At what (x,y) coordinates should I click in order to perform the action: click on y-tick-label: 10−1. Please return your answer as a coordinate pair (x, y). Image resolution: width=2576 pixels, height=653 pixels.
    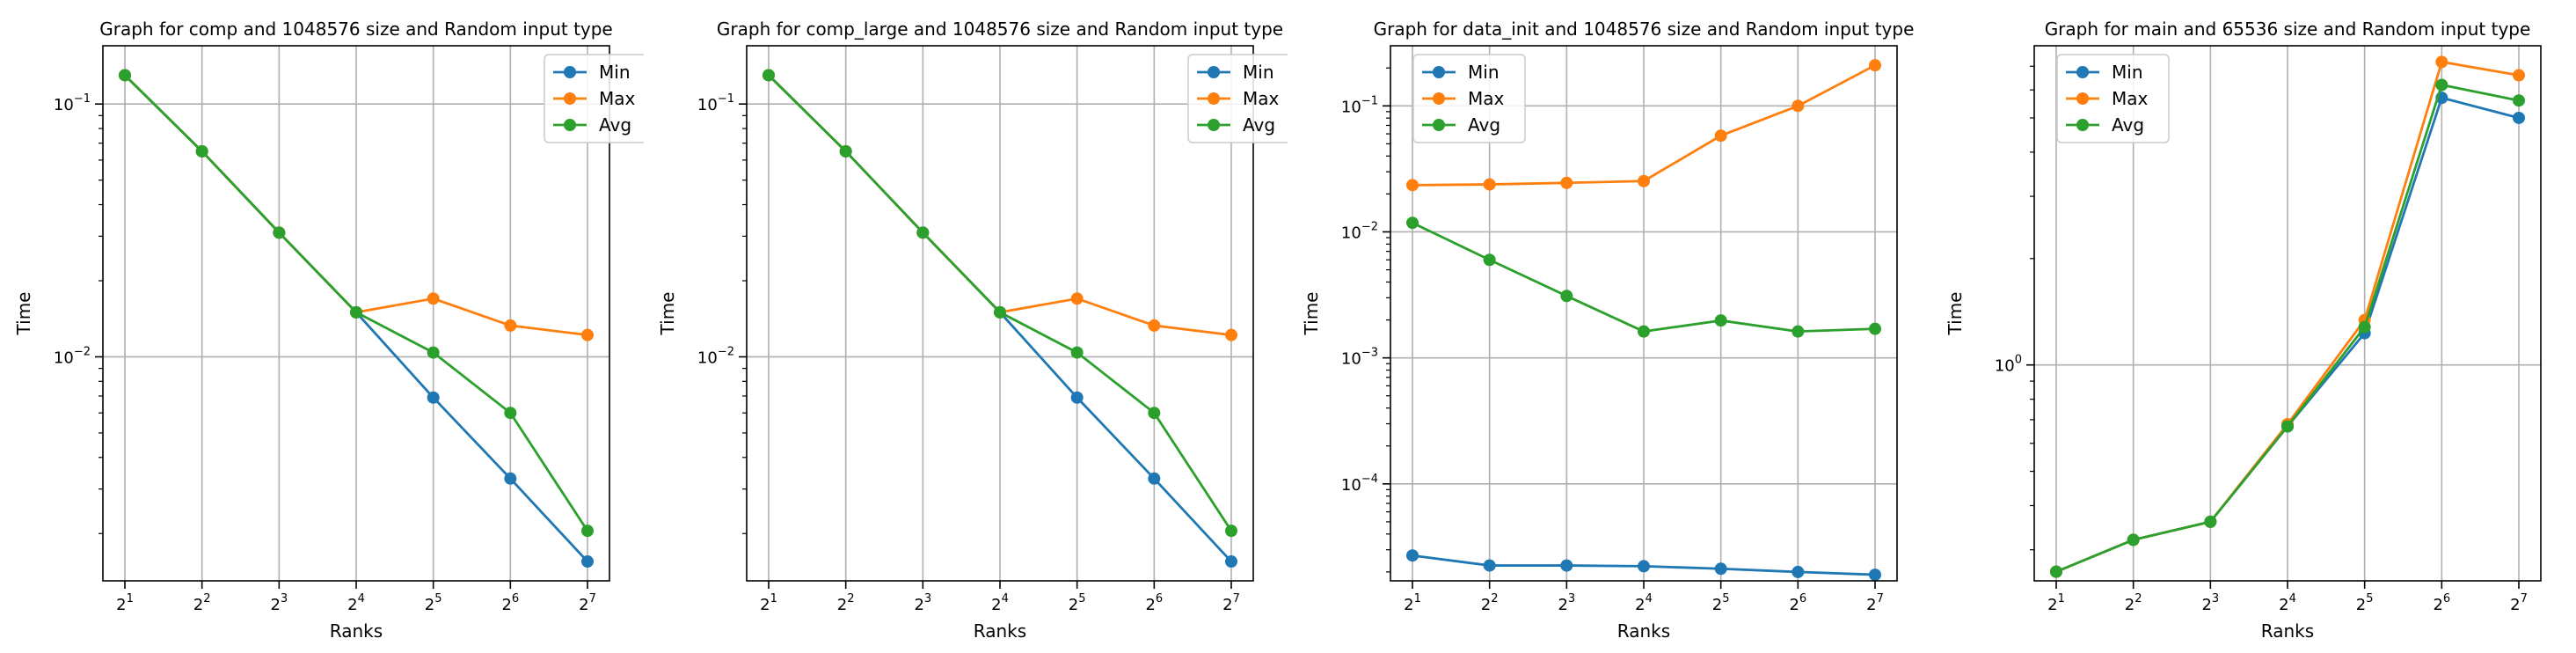
    Looking at the image, I should click on (715, 103).